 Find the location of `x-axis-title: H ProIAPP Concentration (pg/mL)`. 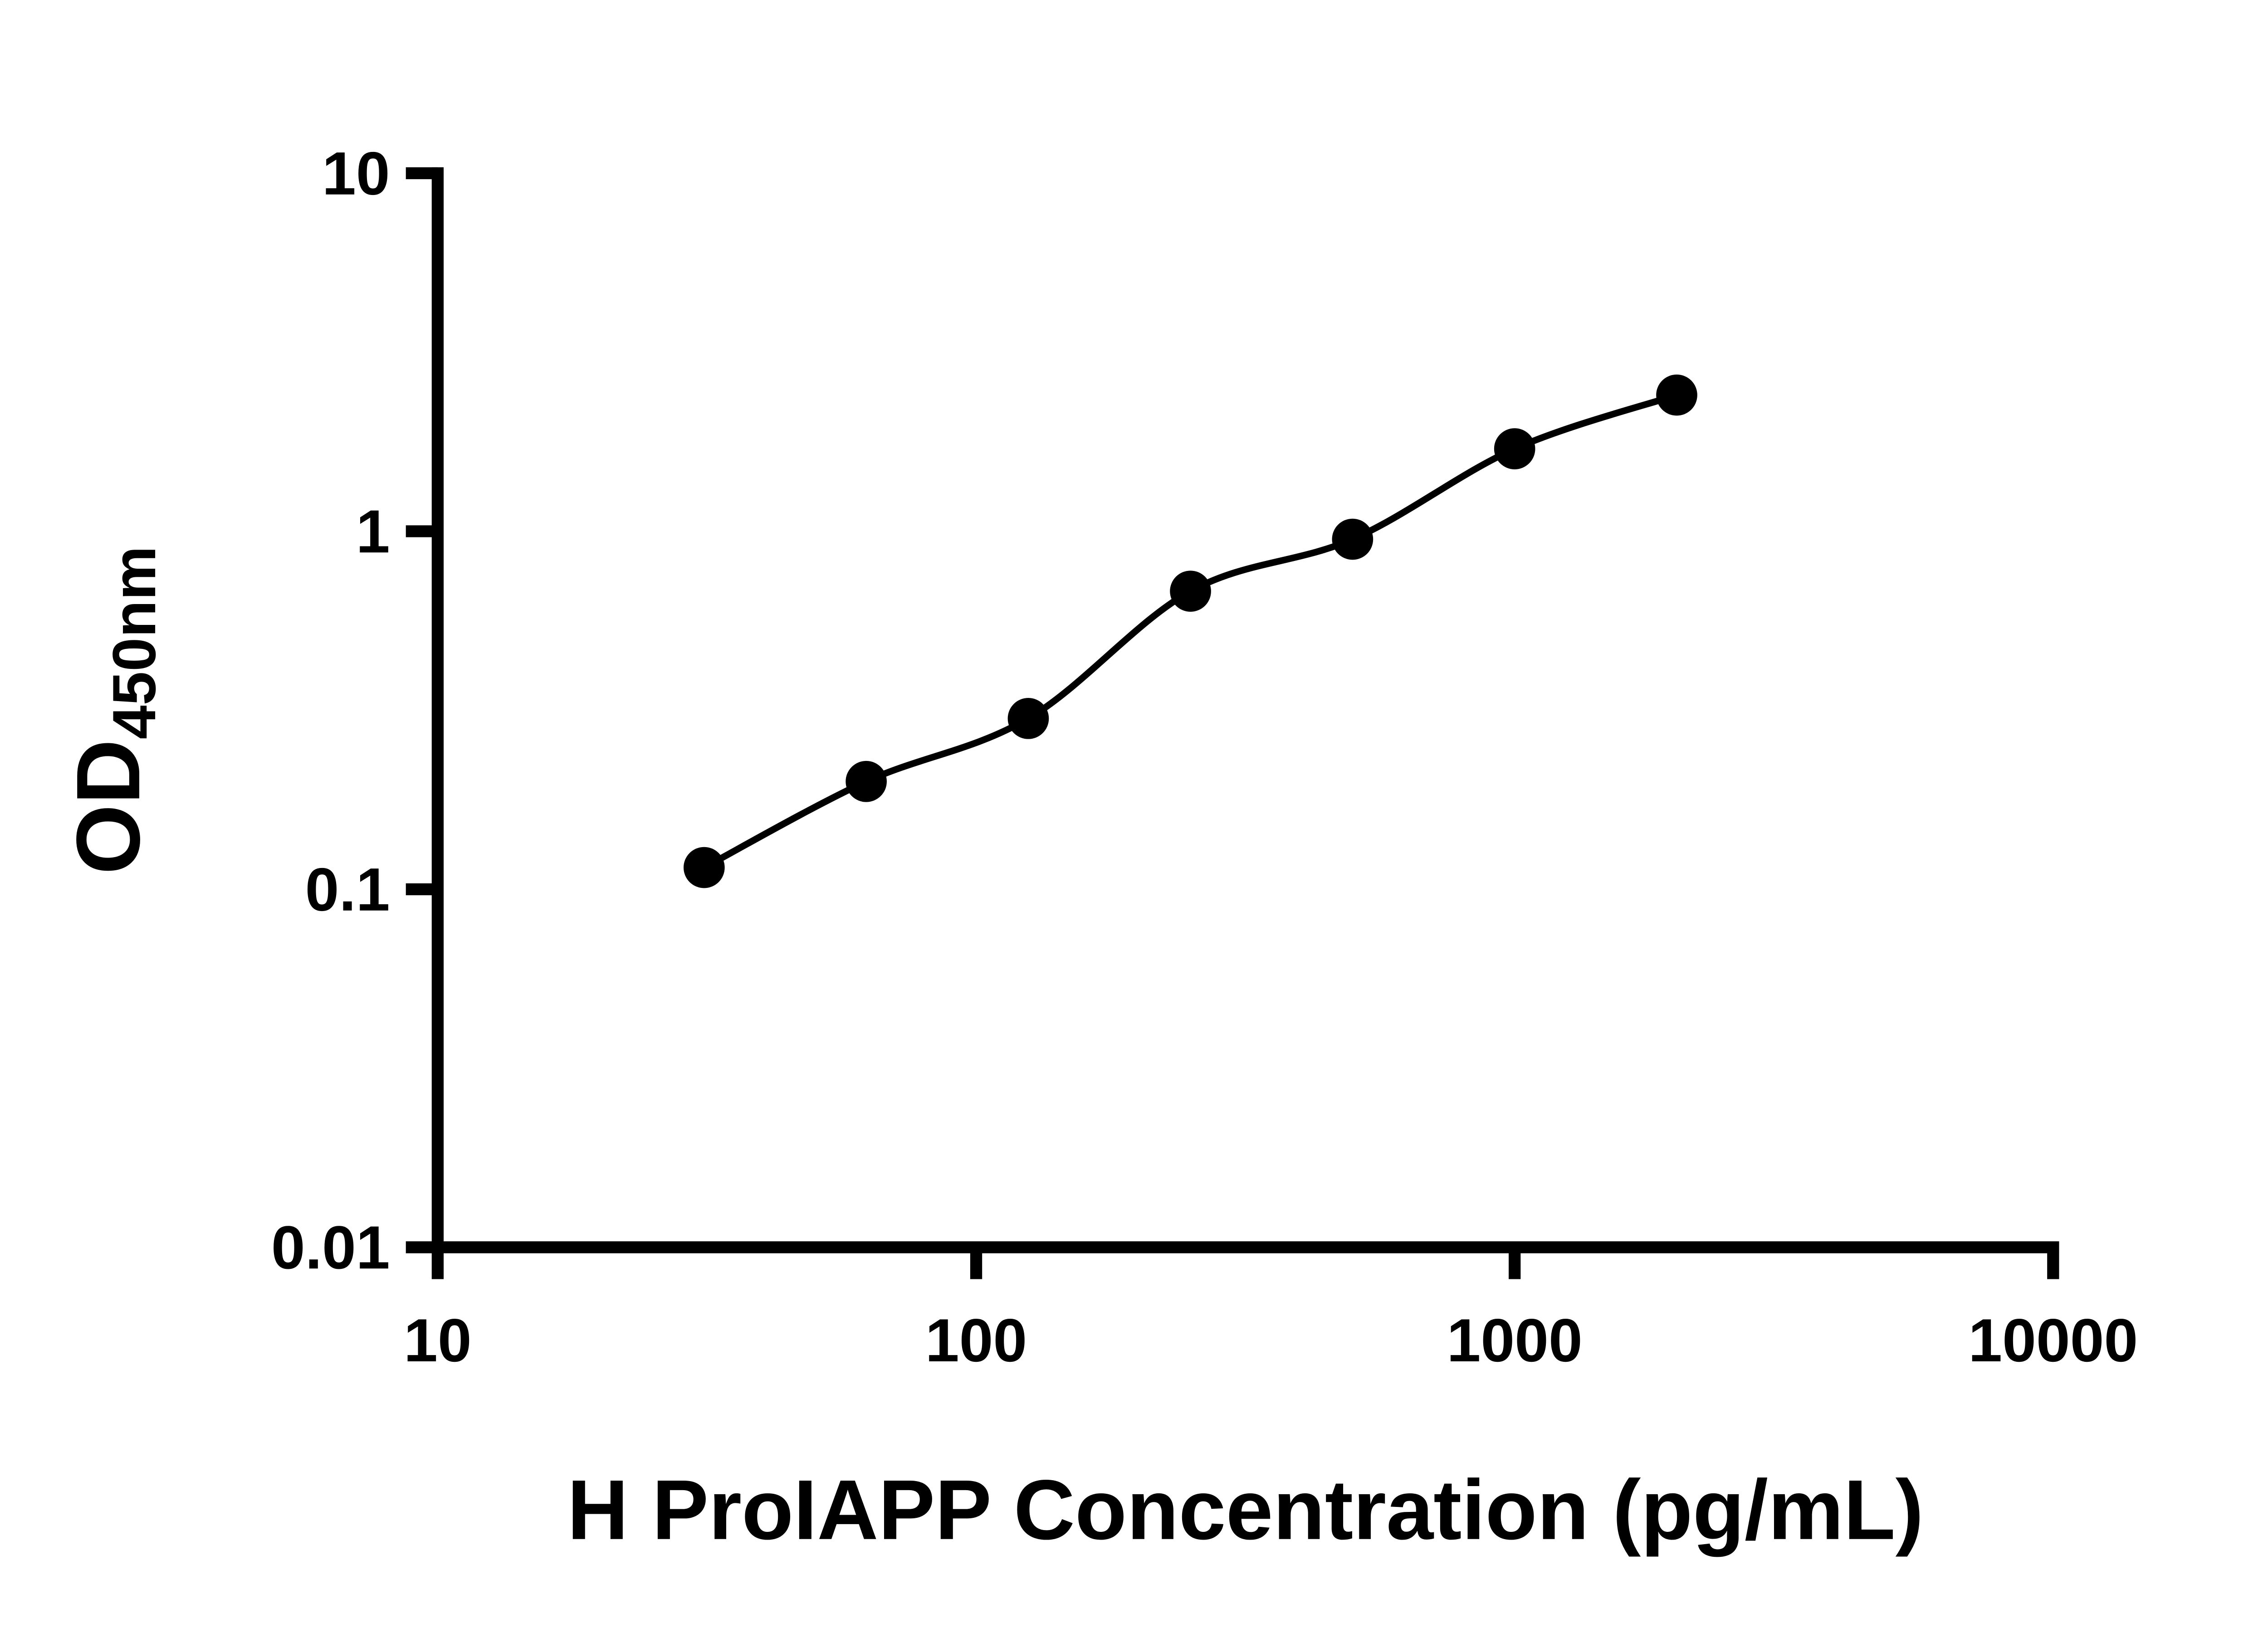

x-axis-title: H ProIAPP Concentration (pg/mL) is located at coordinates (1246, 1509).